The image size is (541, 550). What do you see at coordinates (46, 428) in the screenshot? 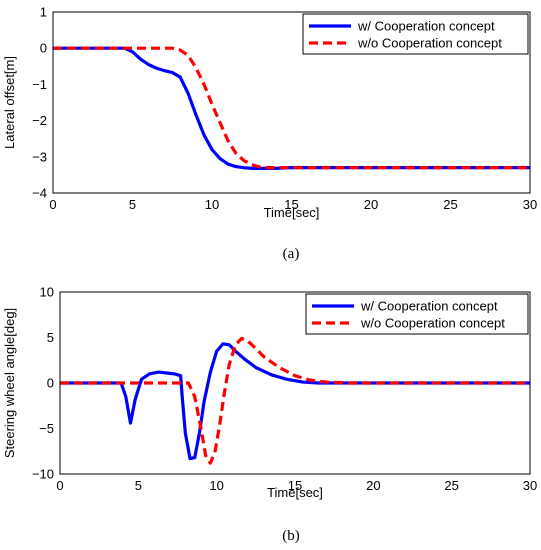
I see `y-tick-label: −5` at bounding box center [46, 428].